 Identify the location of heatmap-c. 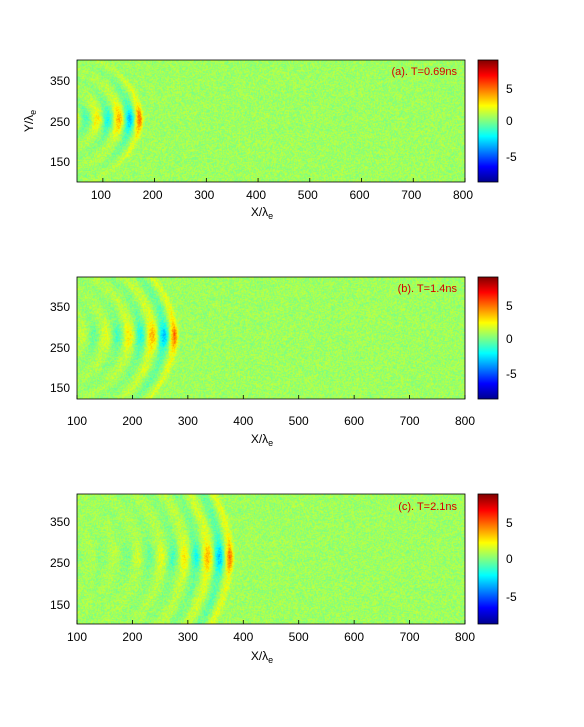
(271, 559).